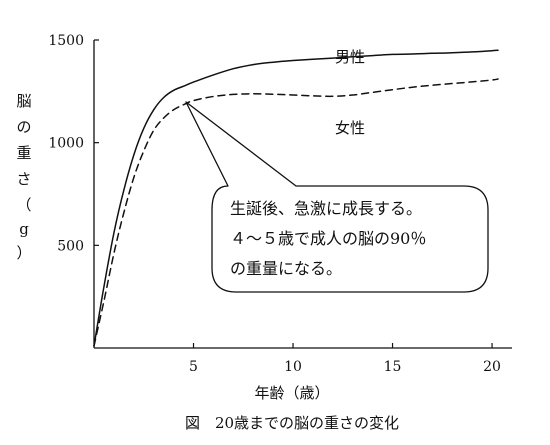 The image size is (550, 445). Describe the element at coordinates (393, 367) in the screenshot. I see `x-tick-label: 15` at that location.